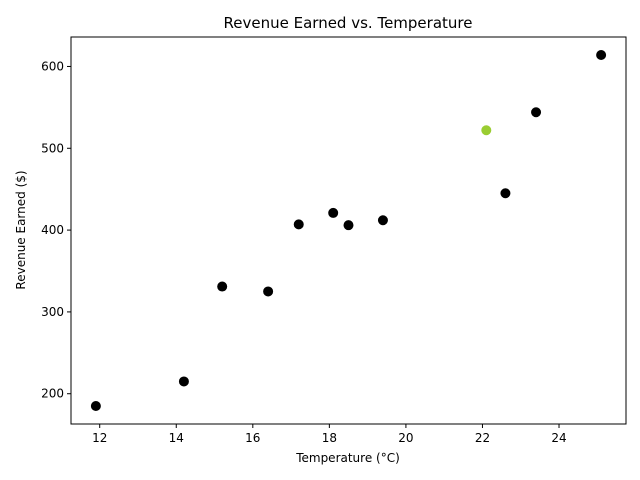 This screenshot has width=640, height=480. What do you see at coordinates (21, 229) in the screenshot?
I see `y-axis-label: Revenue Earned ($)` at bounding box center [21, 229].